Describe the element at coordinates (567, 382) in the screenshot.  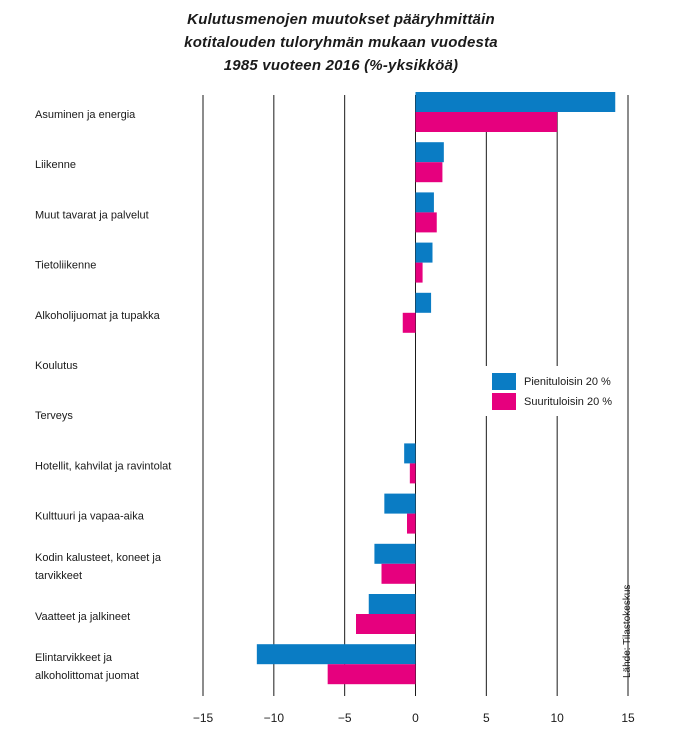
I see `legend-label: Pienituloisin 20 %` at that location.